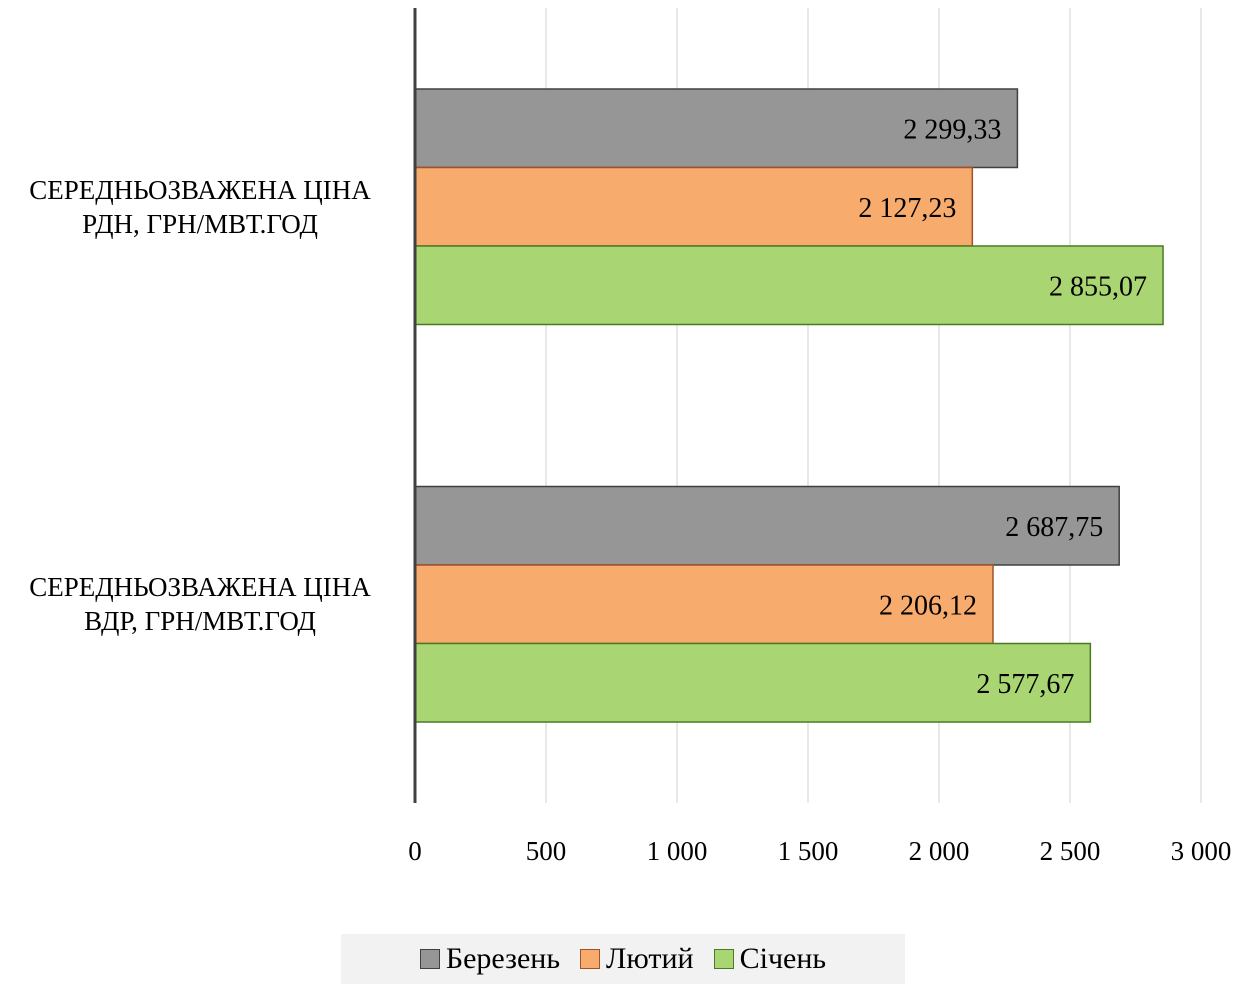  Describe the element at coordinates (939, 851) in the screenshot. I see `x-tick-label: 2 000` at that location.